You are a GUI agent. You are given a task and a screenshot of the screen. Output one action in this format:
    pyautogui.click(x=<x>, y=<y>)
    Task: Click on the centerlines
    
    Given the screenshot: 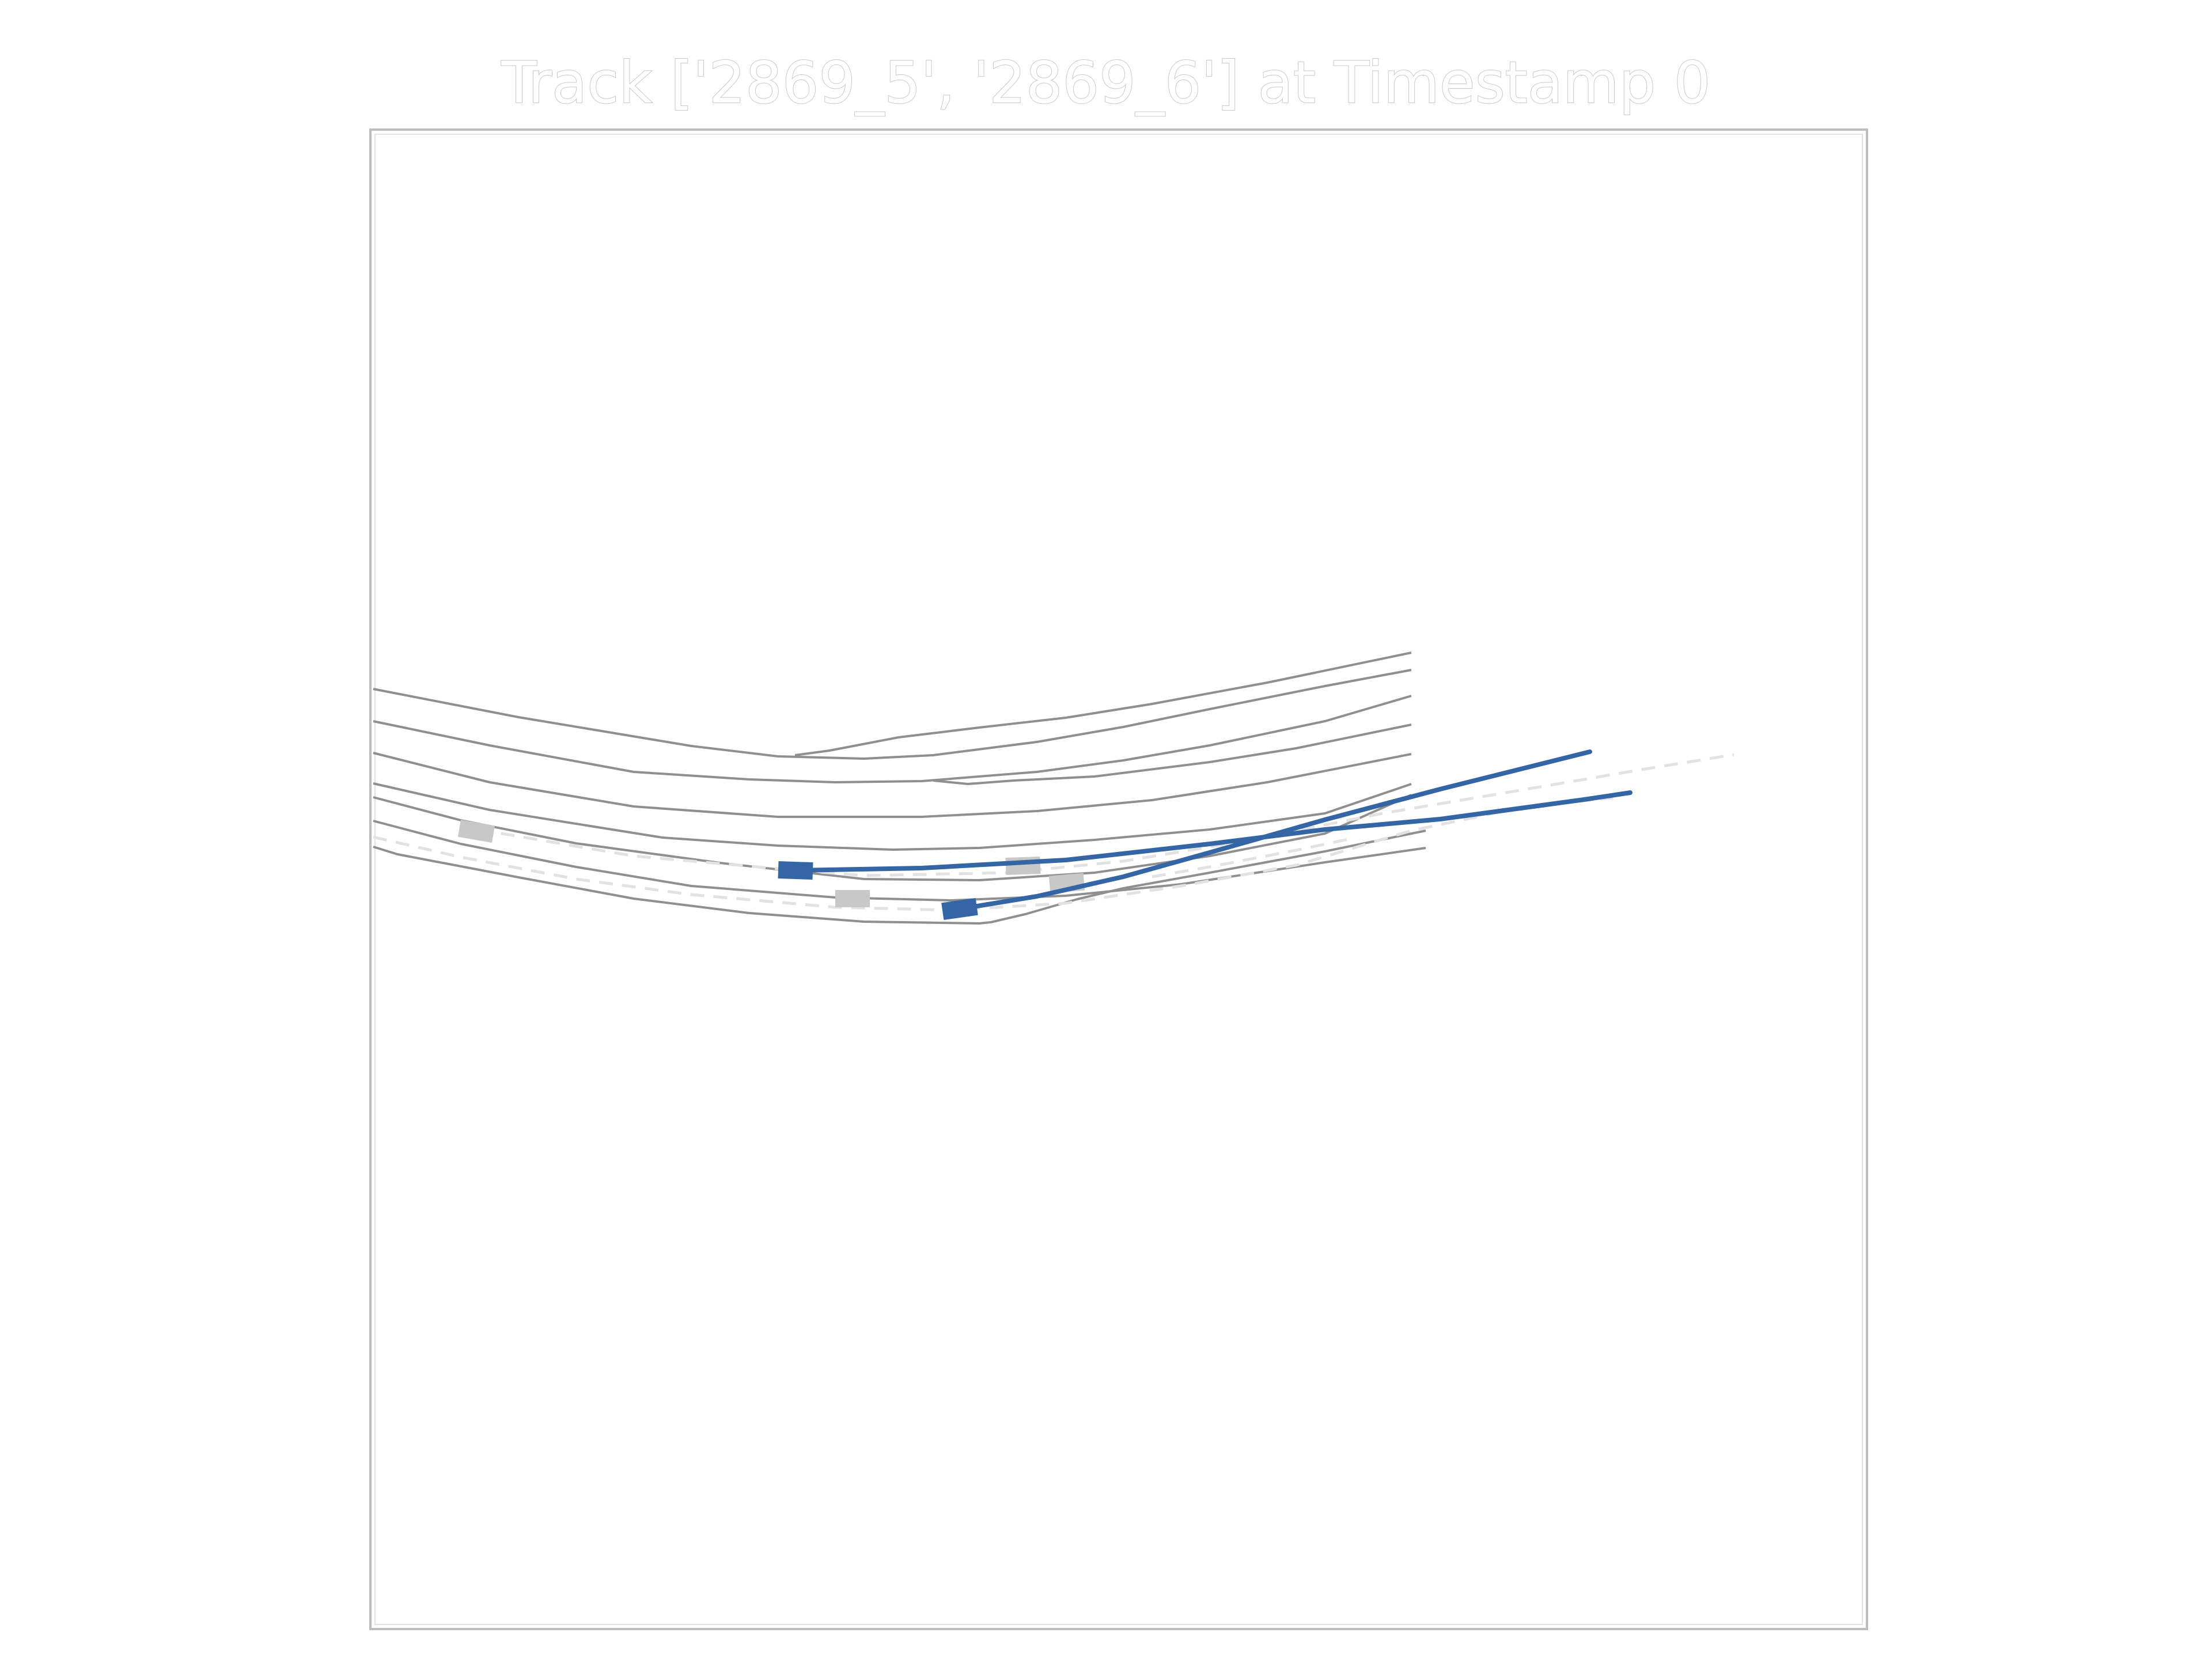 What is the action you would take?
    pyautogui.click(x=1053, y=832)
    